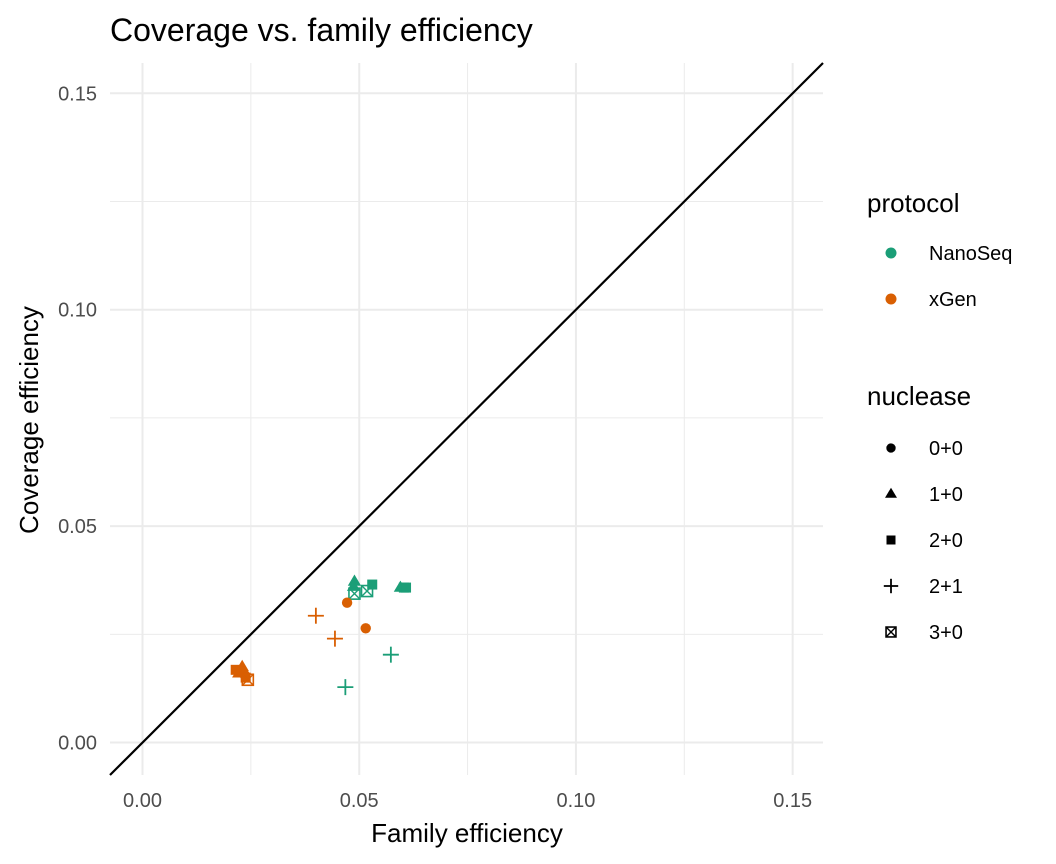  Describe the element at coordinates (946, 541) in the screenshot. I see `legend-label: 2+0` at that location.